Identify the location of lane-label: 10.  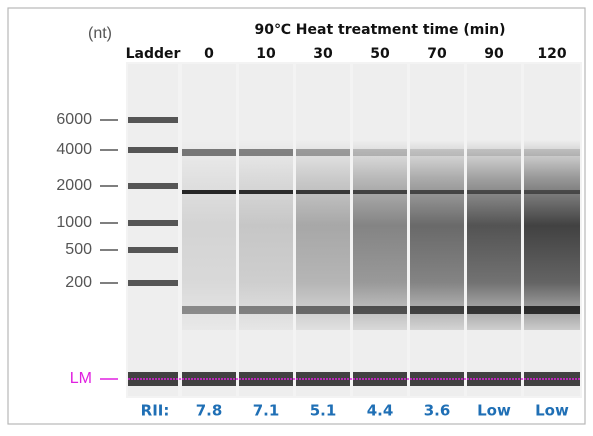
(266, 54).